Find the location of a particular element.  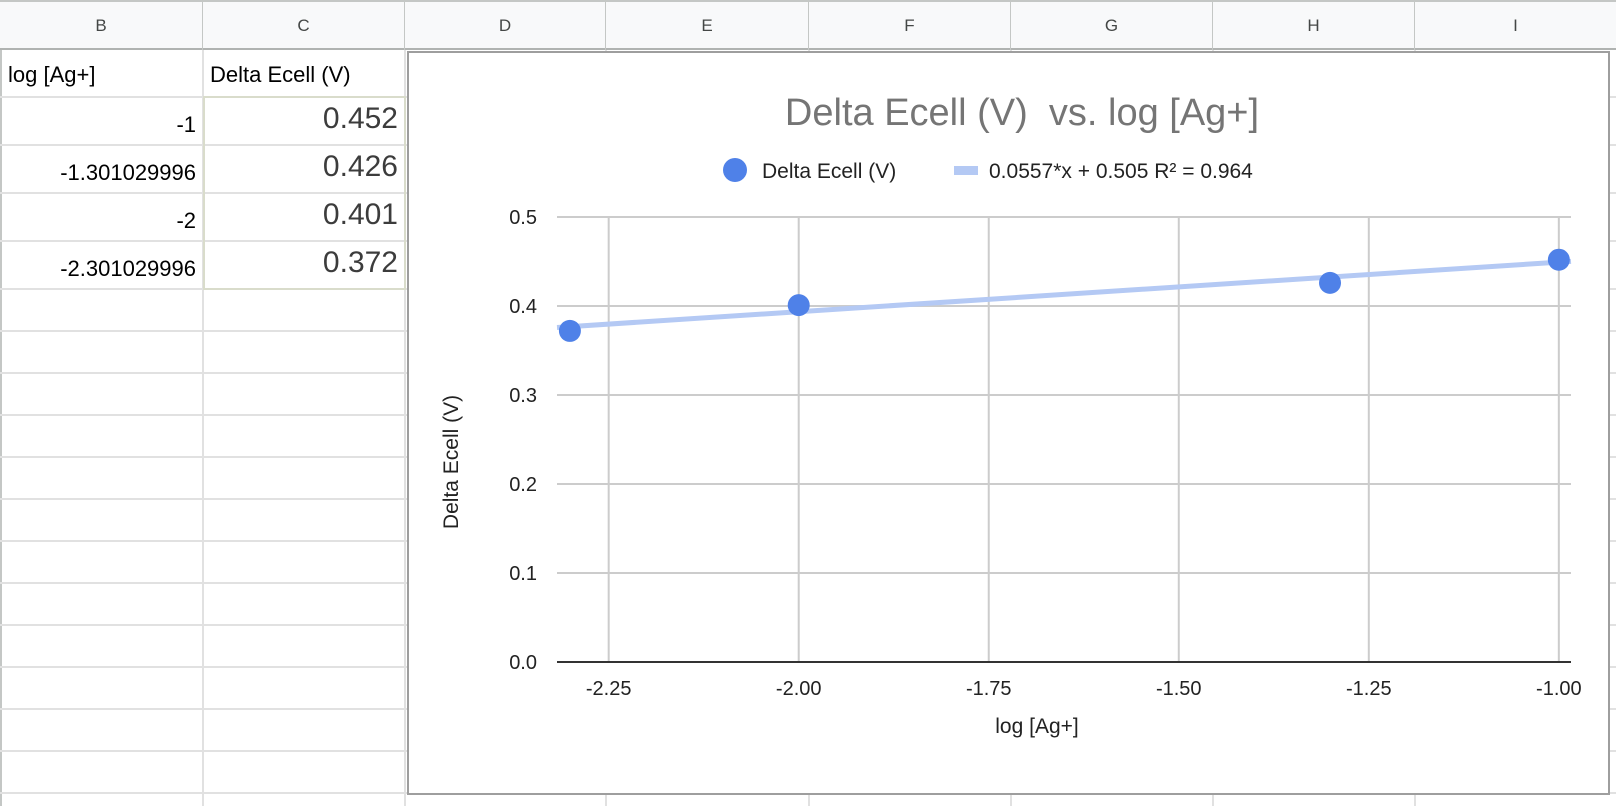

column-header-e: E is located at coordinates (707, 26).